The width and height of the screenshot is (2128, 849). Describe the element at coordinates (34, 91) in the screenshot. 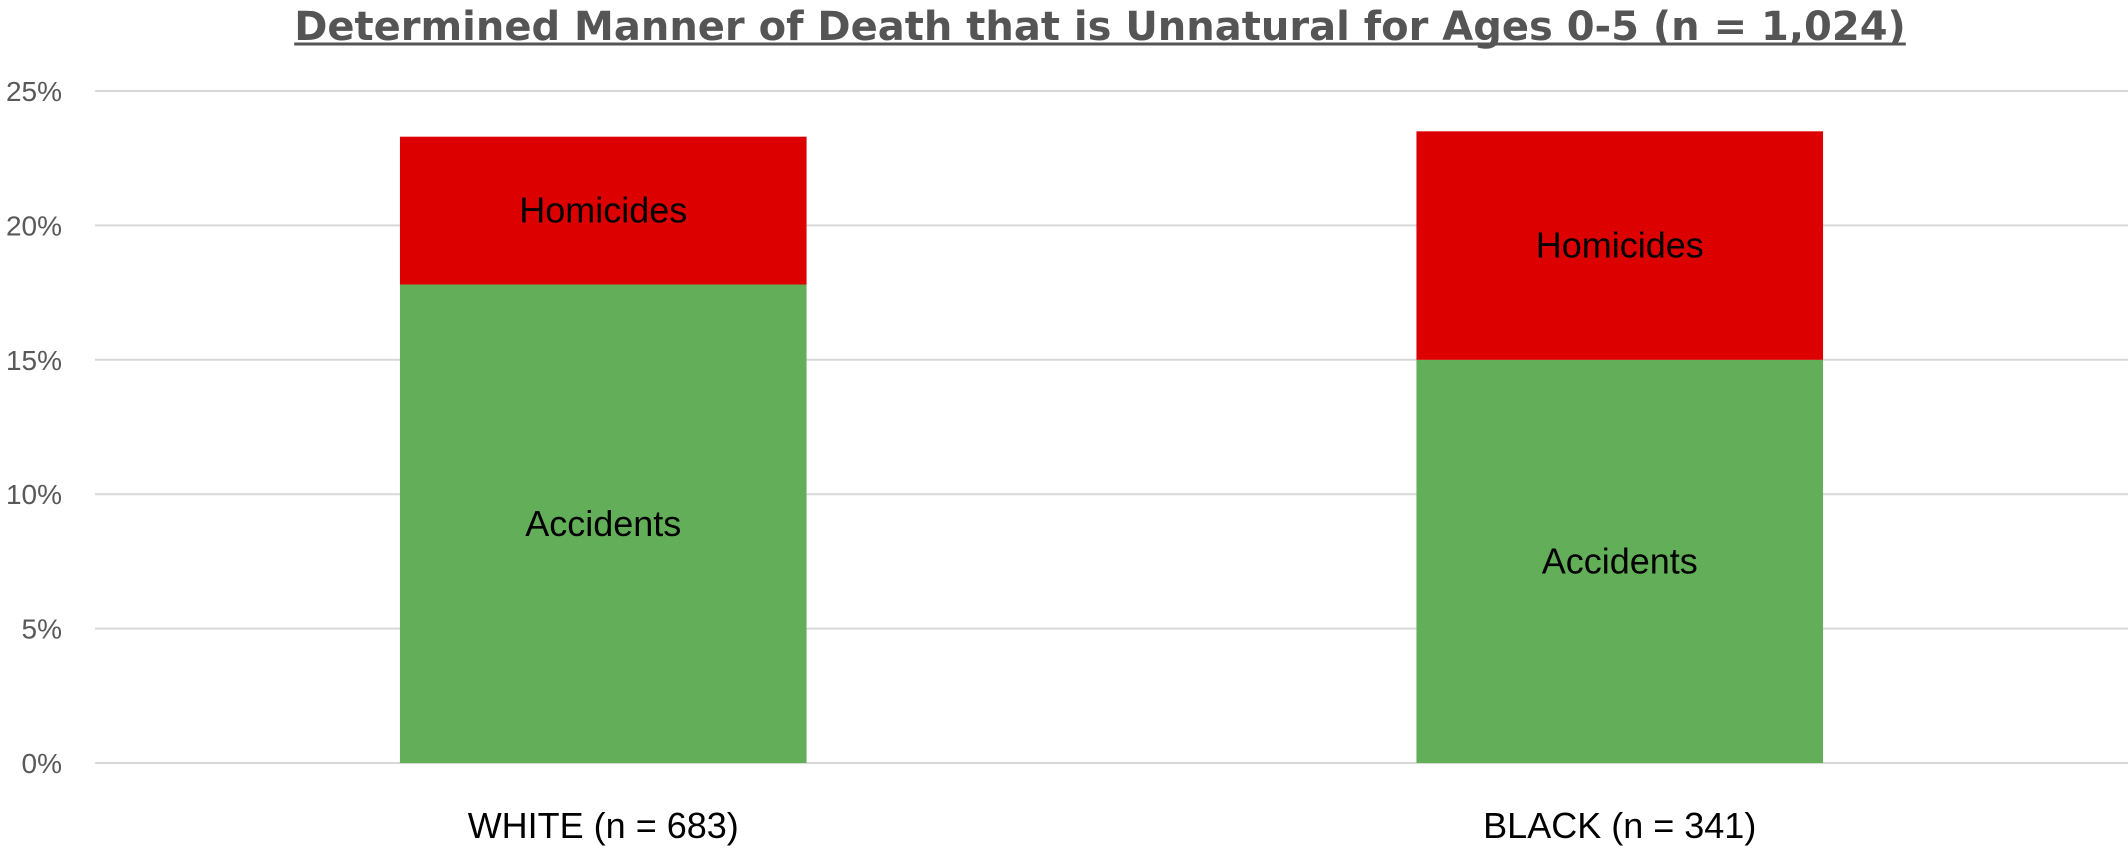

I see `y-tick-label: 25%` at that location.